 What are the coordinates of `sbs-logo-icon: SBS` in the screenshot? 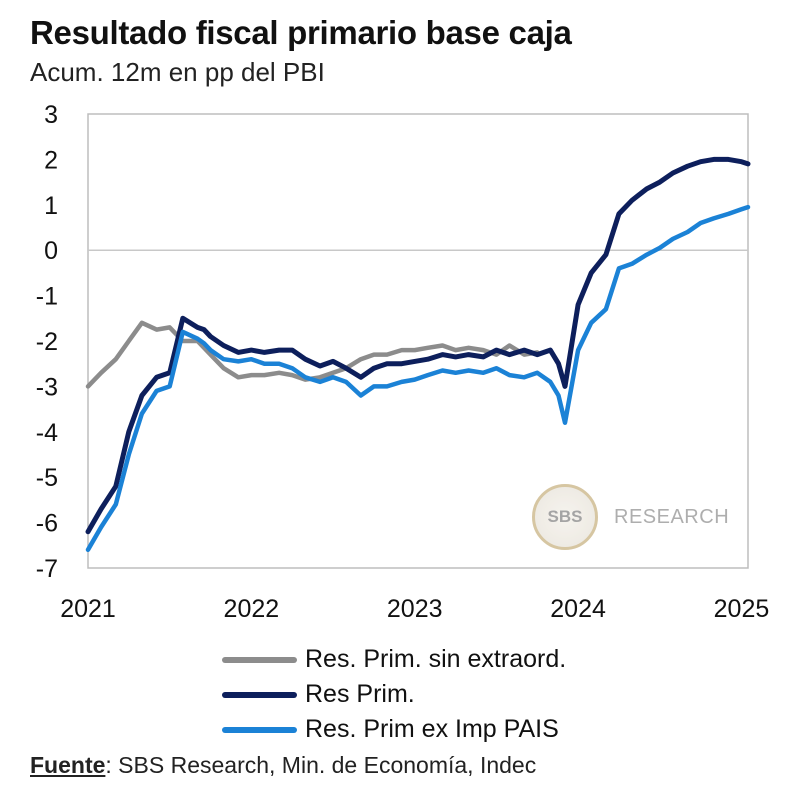 It's located at (565, 517).